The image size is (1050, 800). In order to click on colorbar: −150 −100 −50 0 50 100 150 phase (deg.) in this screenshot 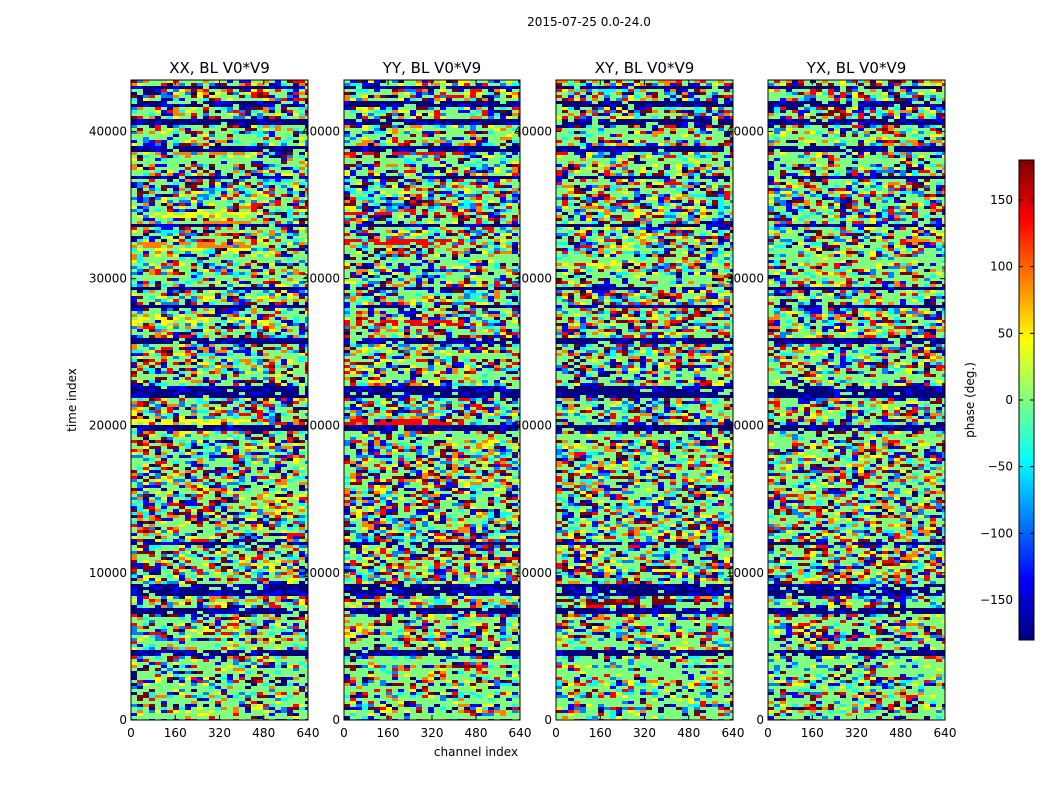, I will do `click(999, 400)`.